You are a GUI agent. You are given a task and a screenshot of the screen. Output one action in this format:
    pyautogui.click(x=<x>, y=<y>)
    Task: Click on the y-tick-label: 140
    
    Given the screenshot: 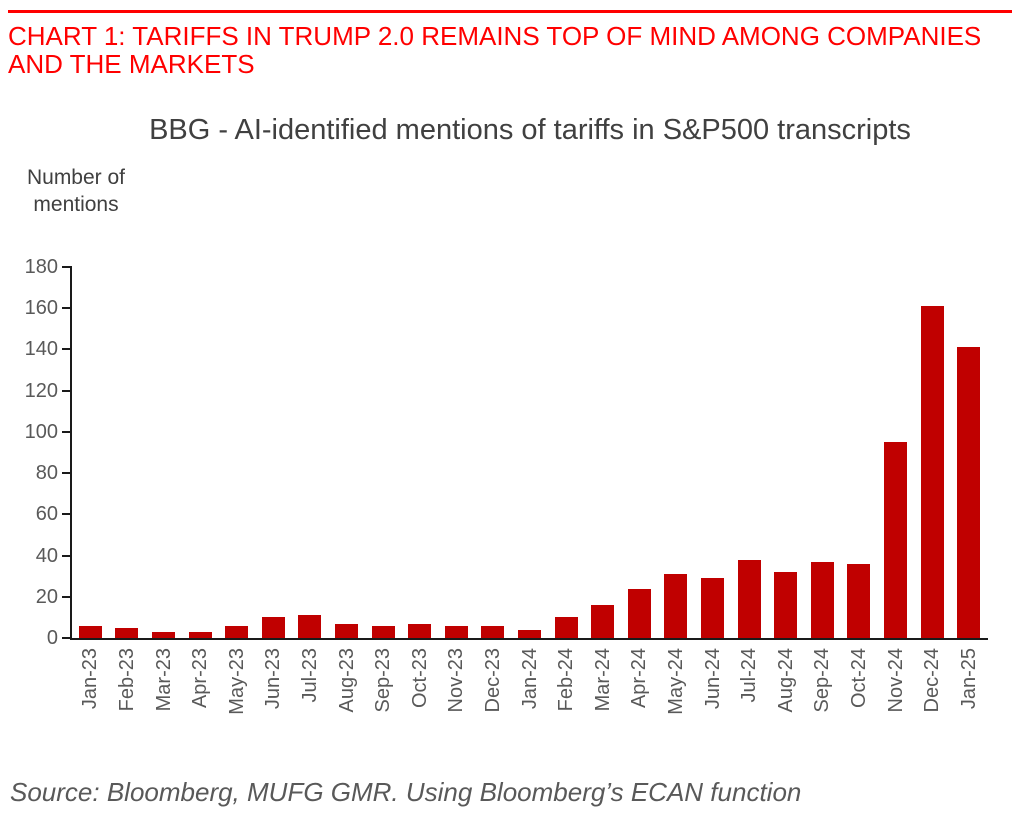 What is the action you would take?
    pyautogui.click(x=41, y=349)
    